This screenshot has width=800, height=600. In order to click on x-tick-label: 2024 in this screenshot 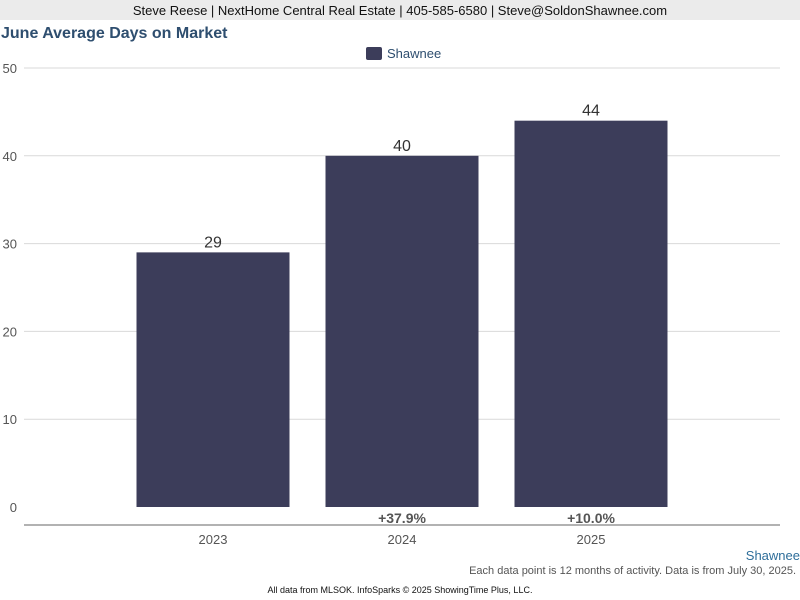, I will do `click(402, 539)`.